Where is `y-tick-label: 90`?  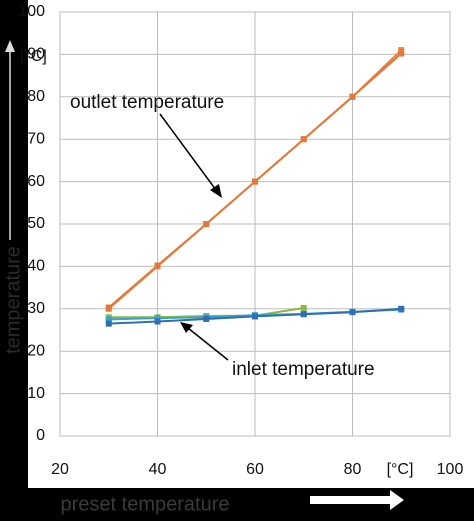 y-tick-label: 90 is located at coordinates (36, 54).